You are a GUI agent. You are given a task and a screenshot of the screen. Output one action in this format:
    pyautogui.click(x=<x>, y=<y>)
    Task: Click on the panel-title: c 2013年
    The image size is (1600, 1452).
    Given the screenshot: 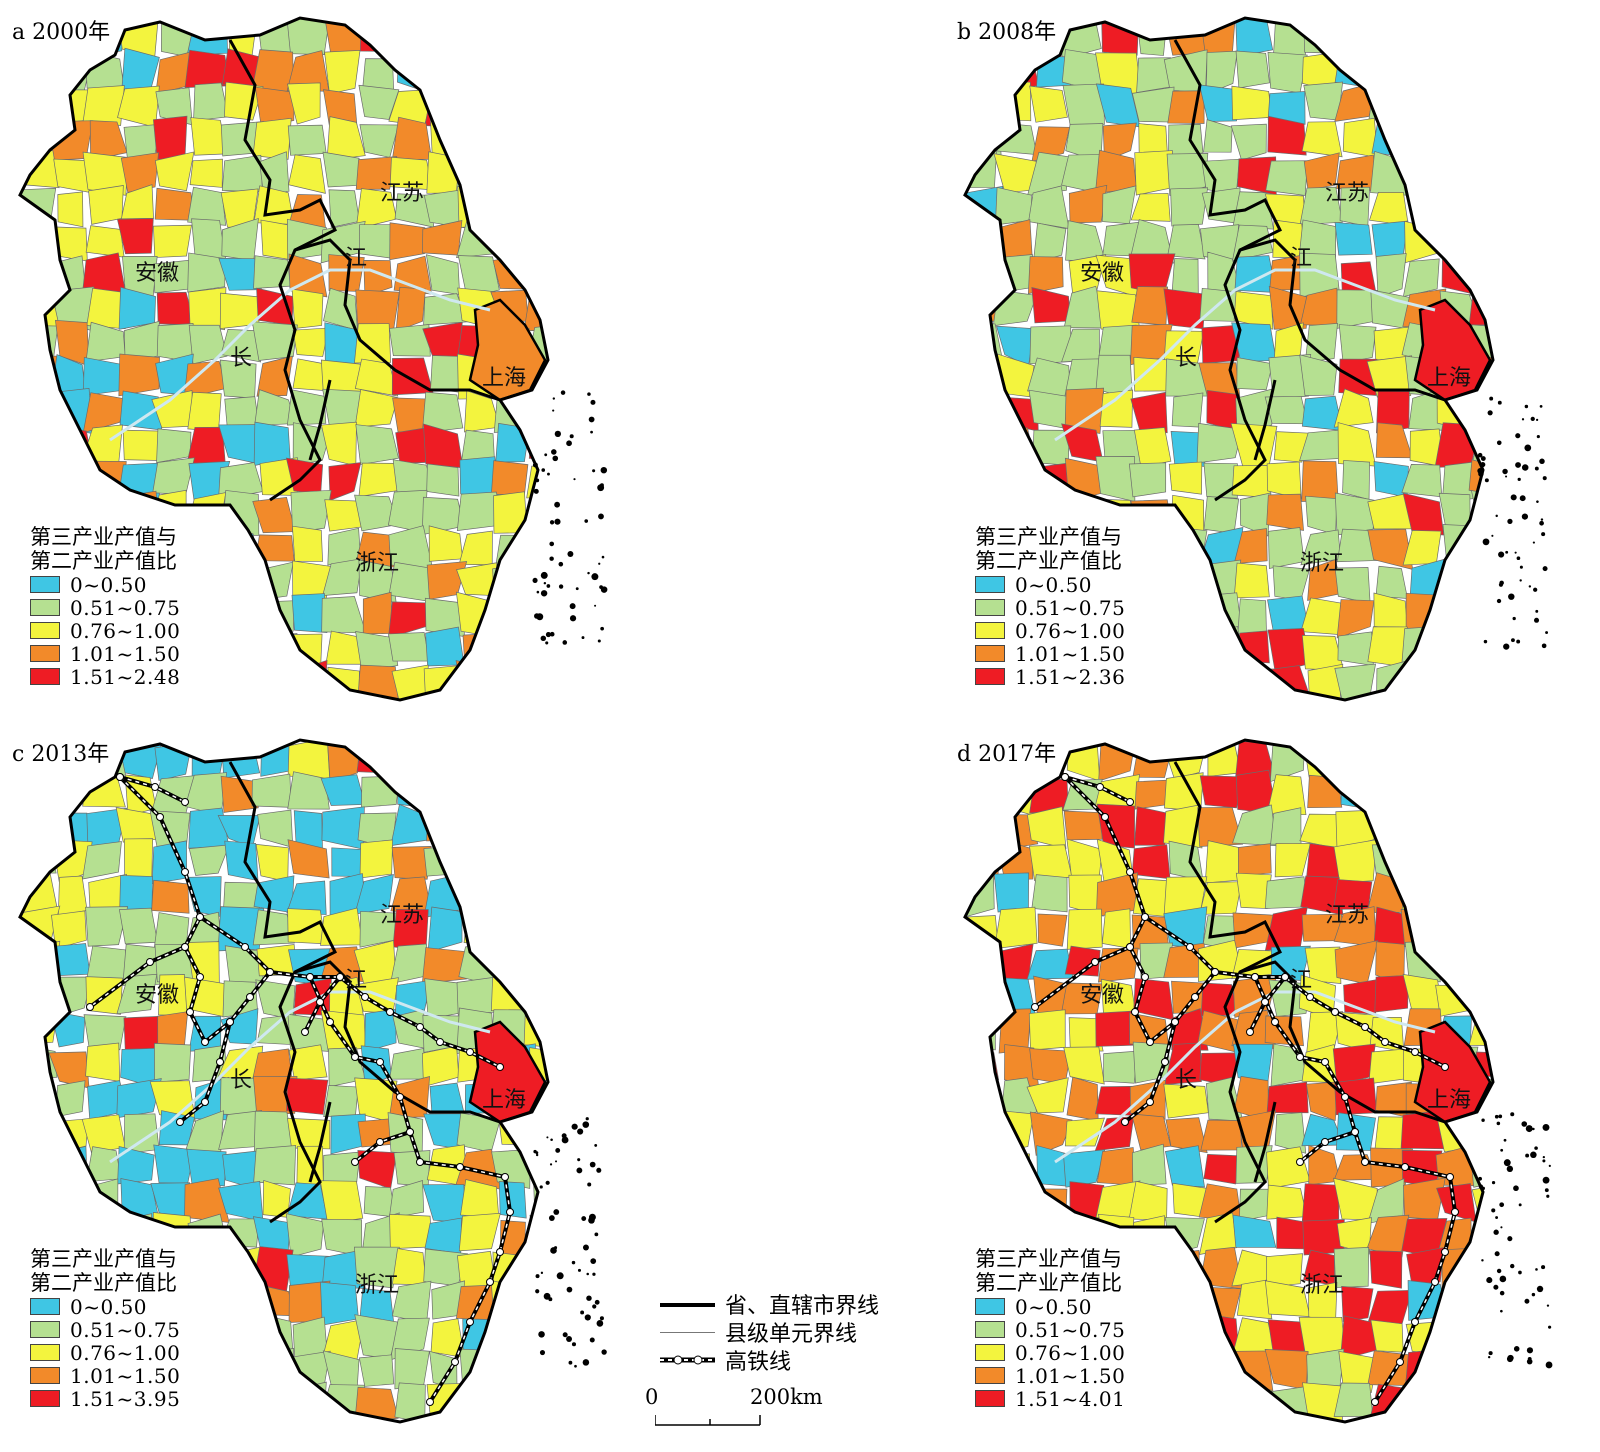 What is the action you would take?
    pyautogui.click(x=61, y=754)
    